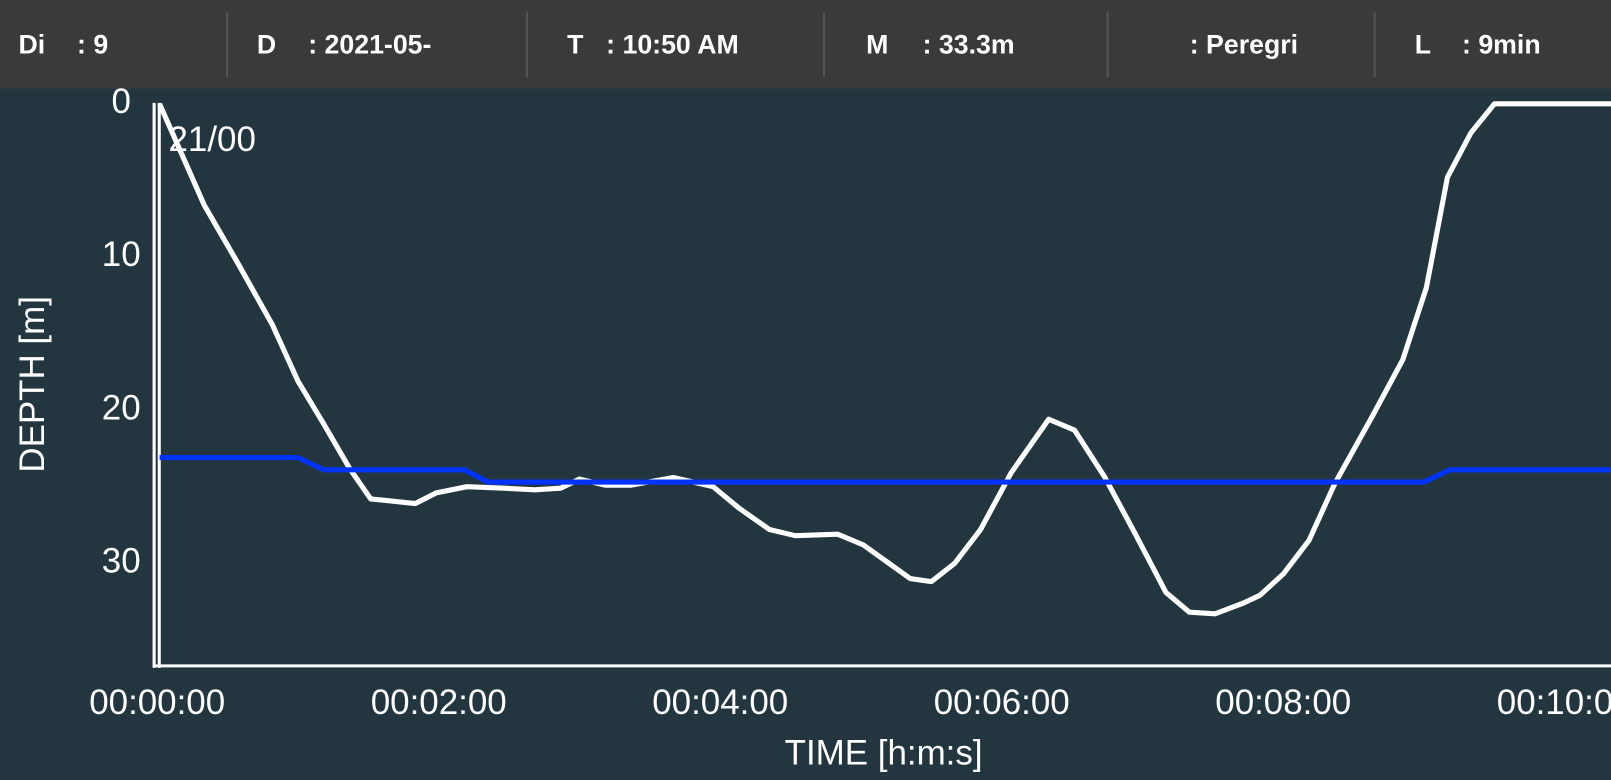  What do you see at coordinates (32, 384) in the screenshot?
I see `y-axis-title: DEPTH [m]` at bounding box center [32, 384].